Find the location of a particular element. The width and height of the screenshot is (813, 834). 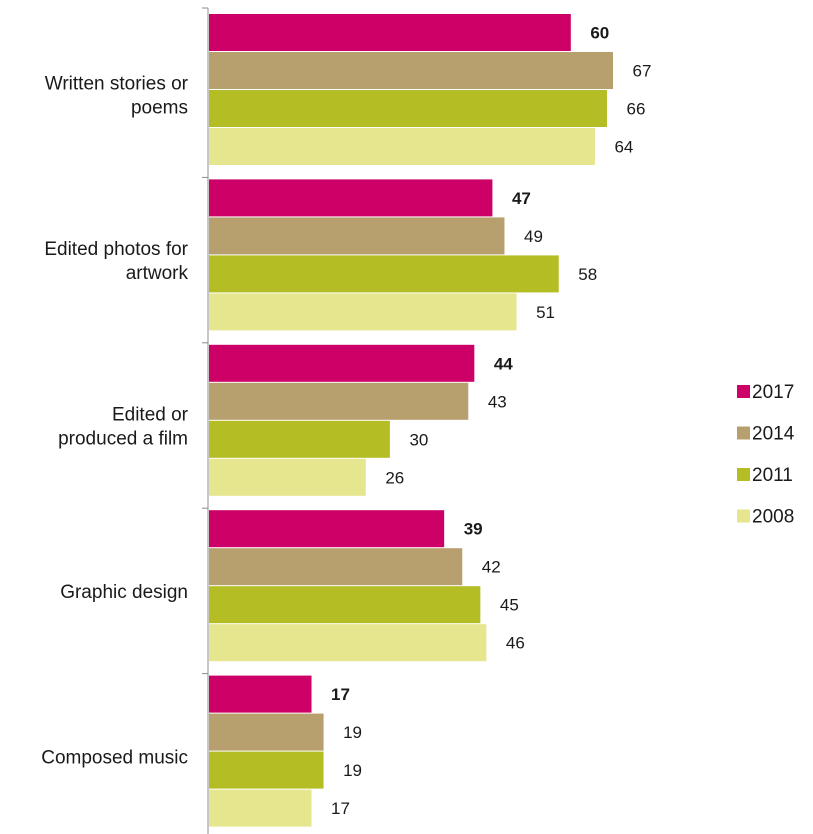

category-label: Written stories or poems is located at coordinates (117, 96).